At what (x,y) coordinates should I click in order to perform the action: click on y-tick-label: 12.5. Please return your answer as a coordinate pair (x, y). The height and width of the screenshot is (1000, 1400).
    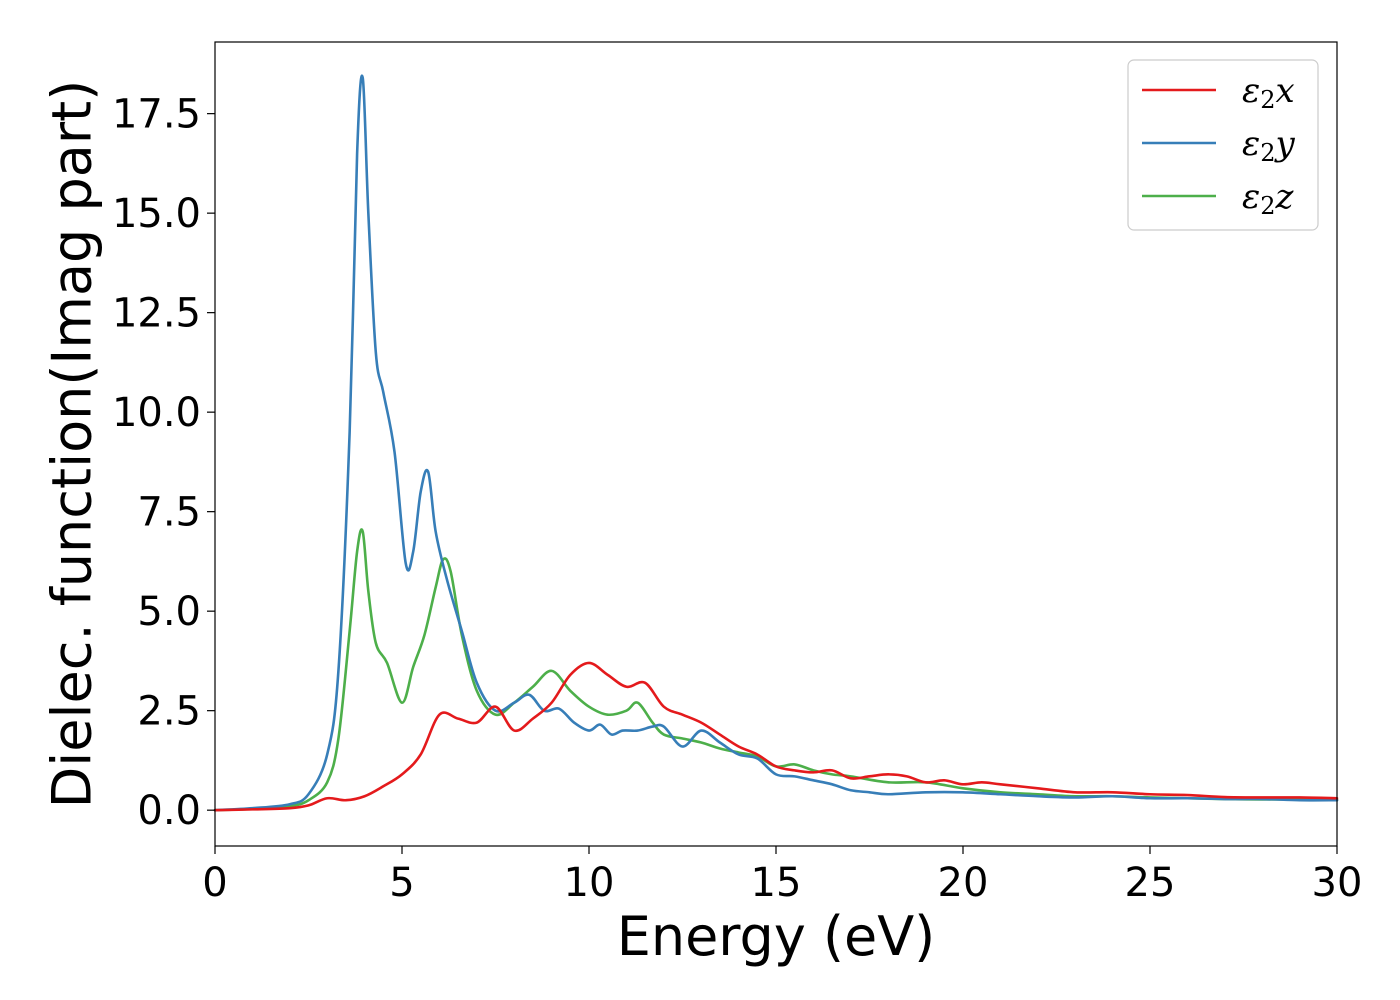
    Looking at the image, I should click on (156, 314).